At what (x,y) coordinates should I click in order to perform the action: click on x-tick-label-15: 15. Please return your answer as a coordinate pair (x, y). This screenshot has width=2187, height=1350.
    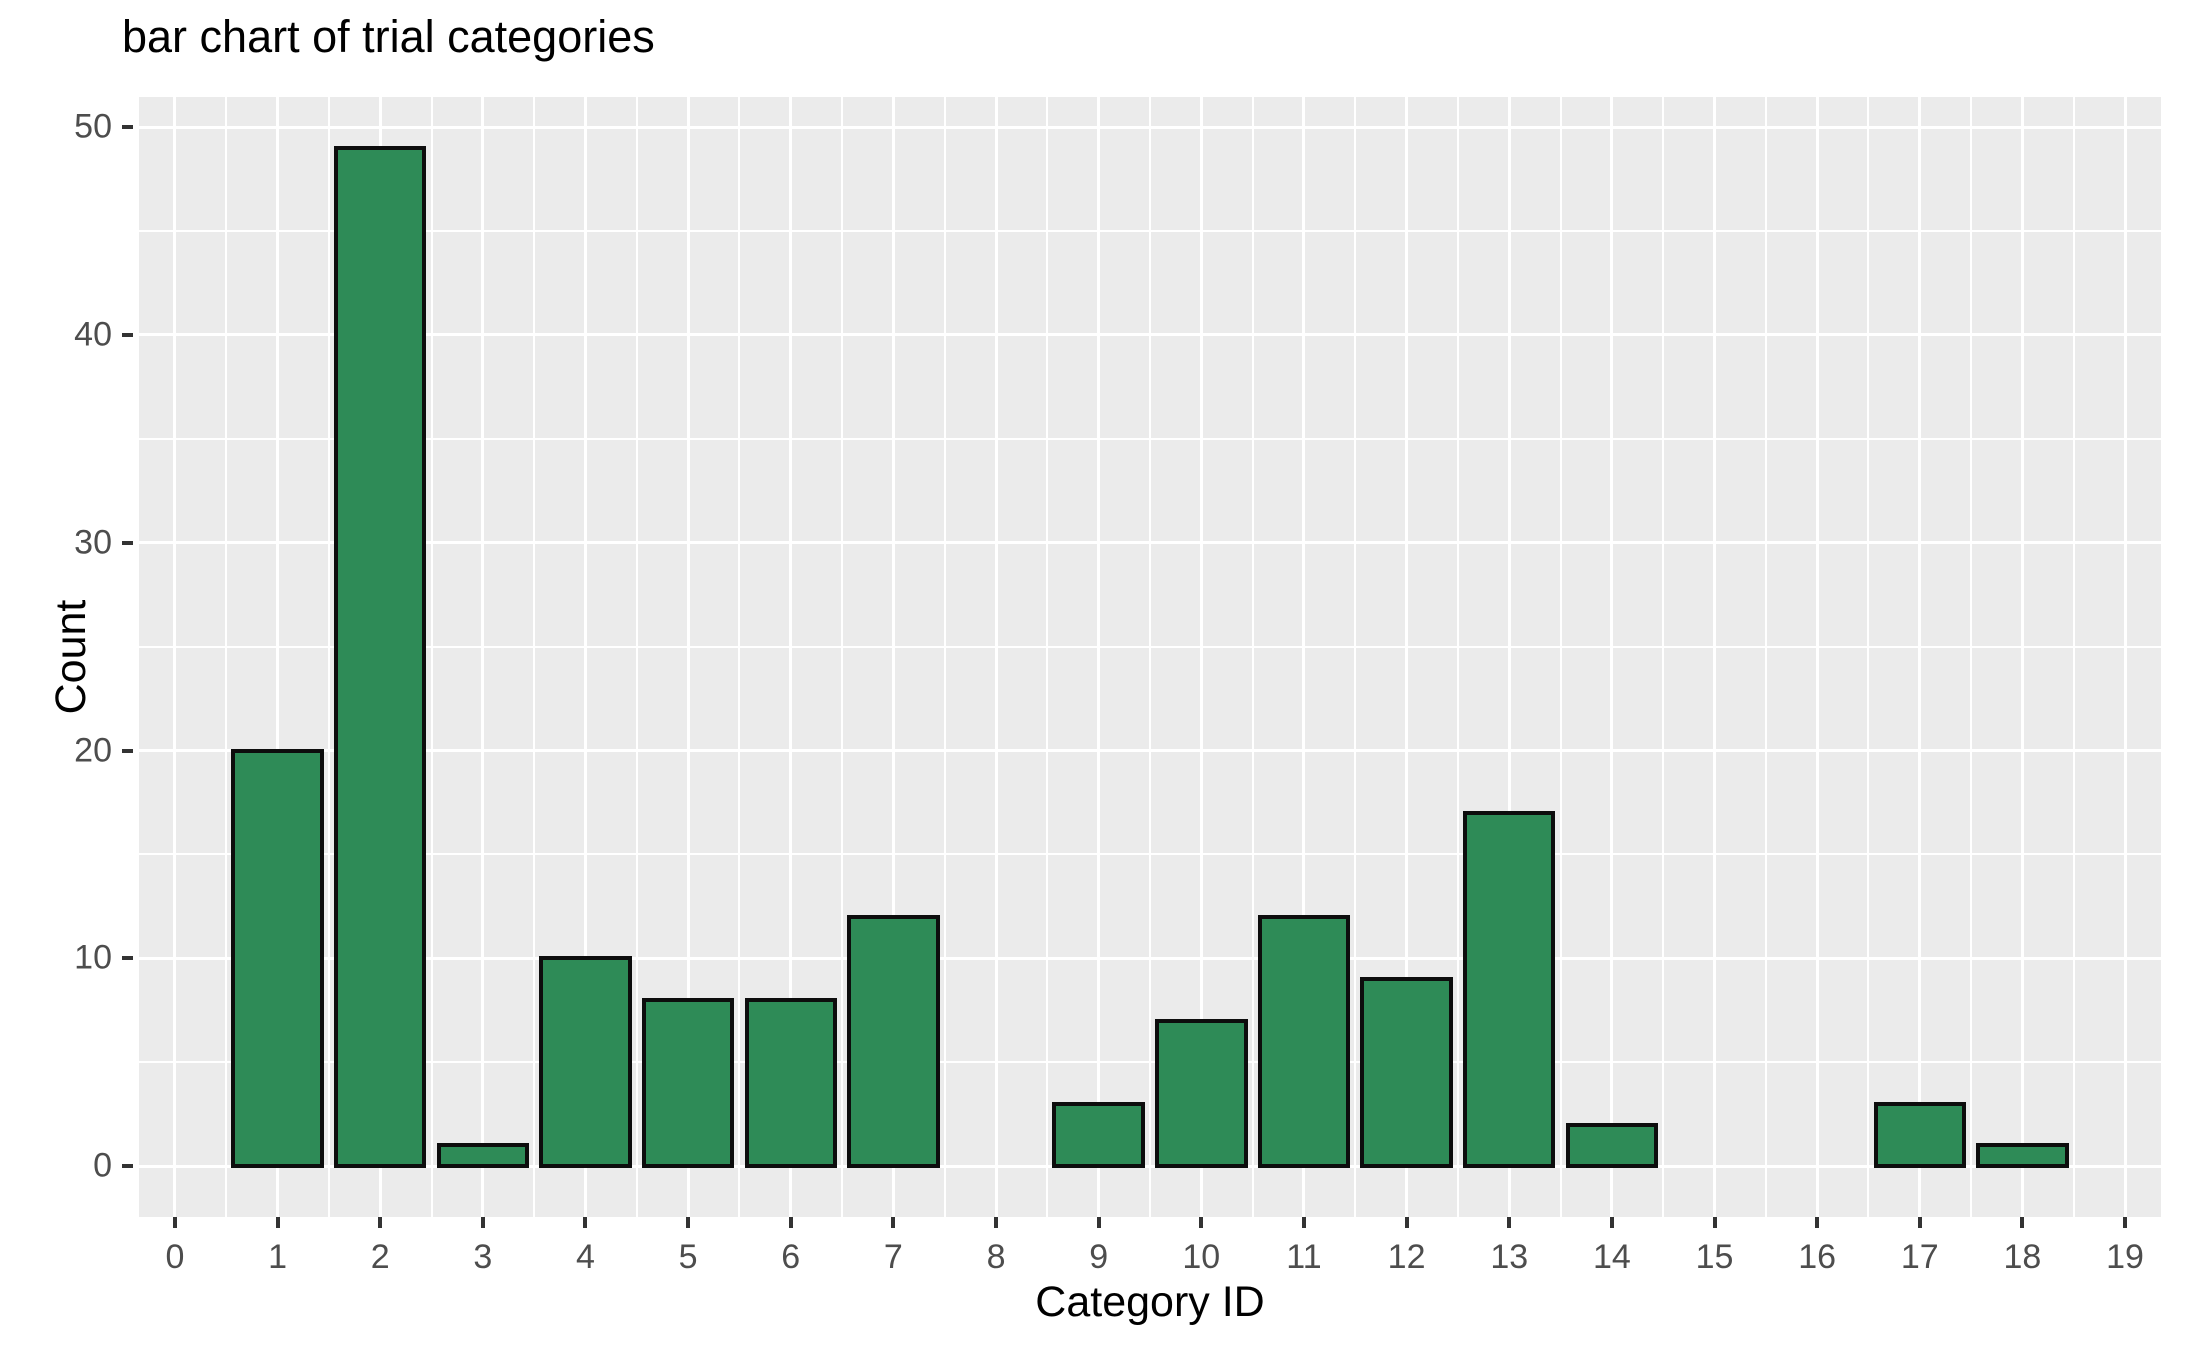
    Looking at the image, I should click on (1714, 1257).